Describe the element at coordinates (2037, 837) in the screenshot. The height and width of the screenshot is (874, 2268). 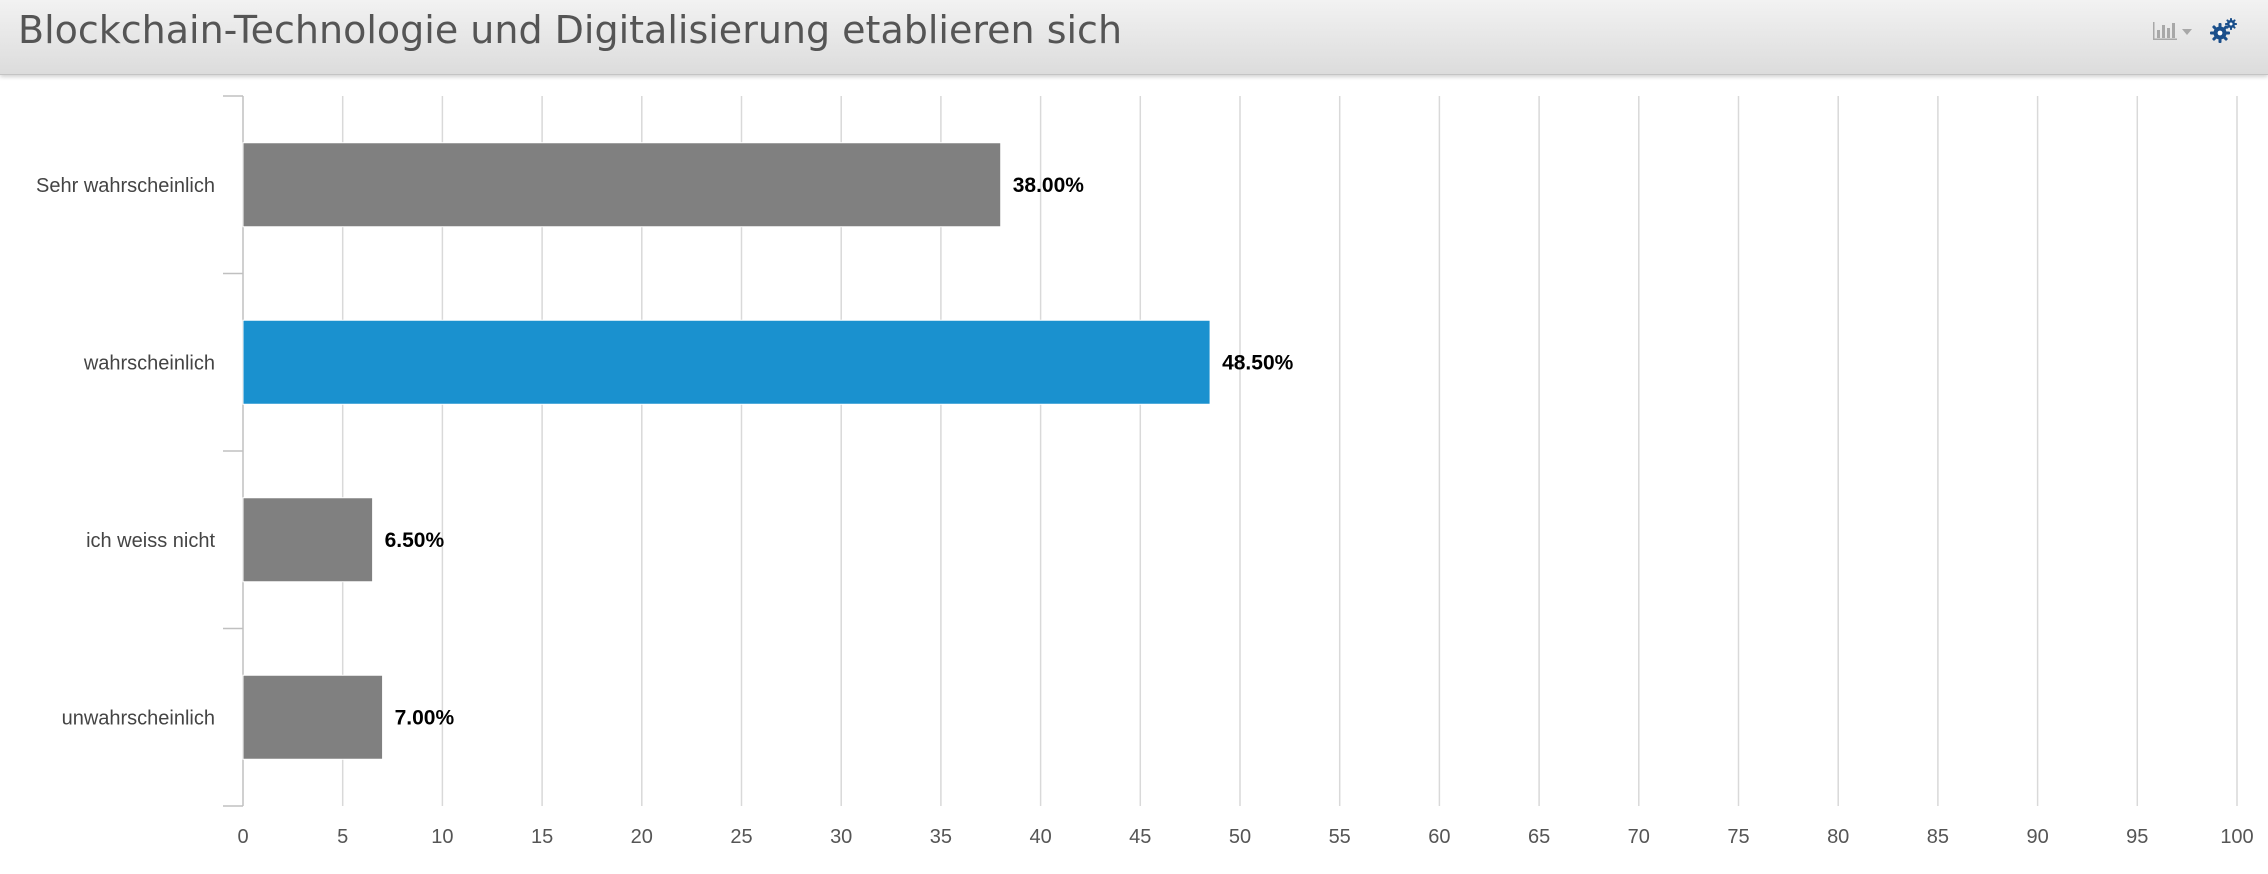
I see `x-tick-label: 90` at that location.